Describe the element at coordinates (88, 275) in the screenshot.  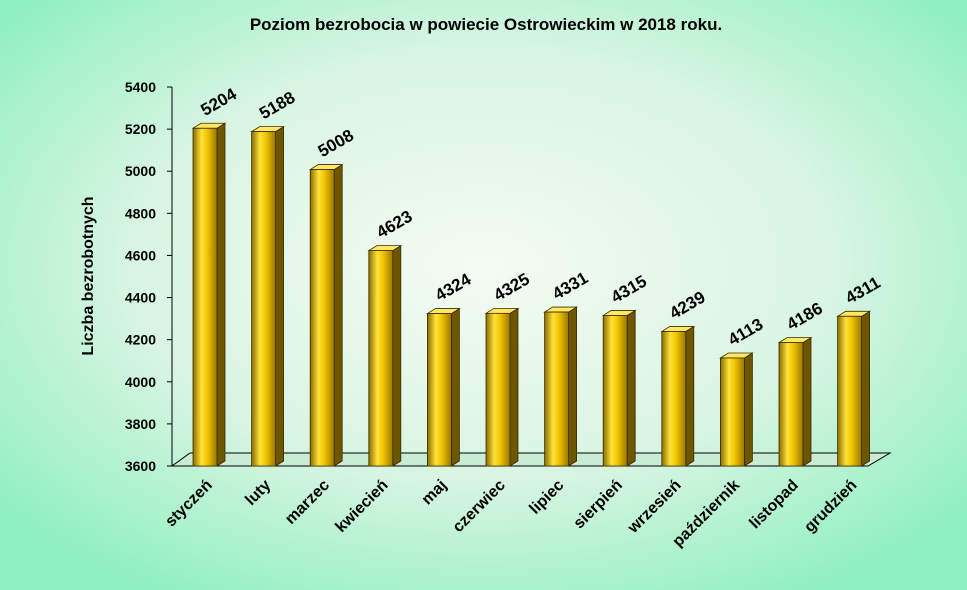
I see `y-axis-label: Liczba bezrobotnych` at that location.